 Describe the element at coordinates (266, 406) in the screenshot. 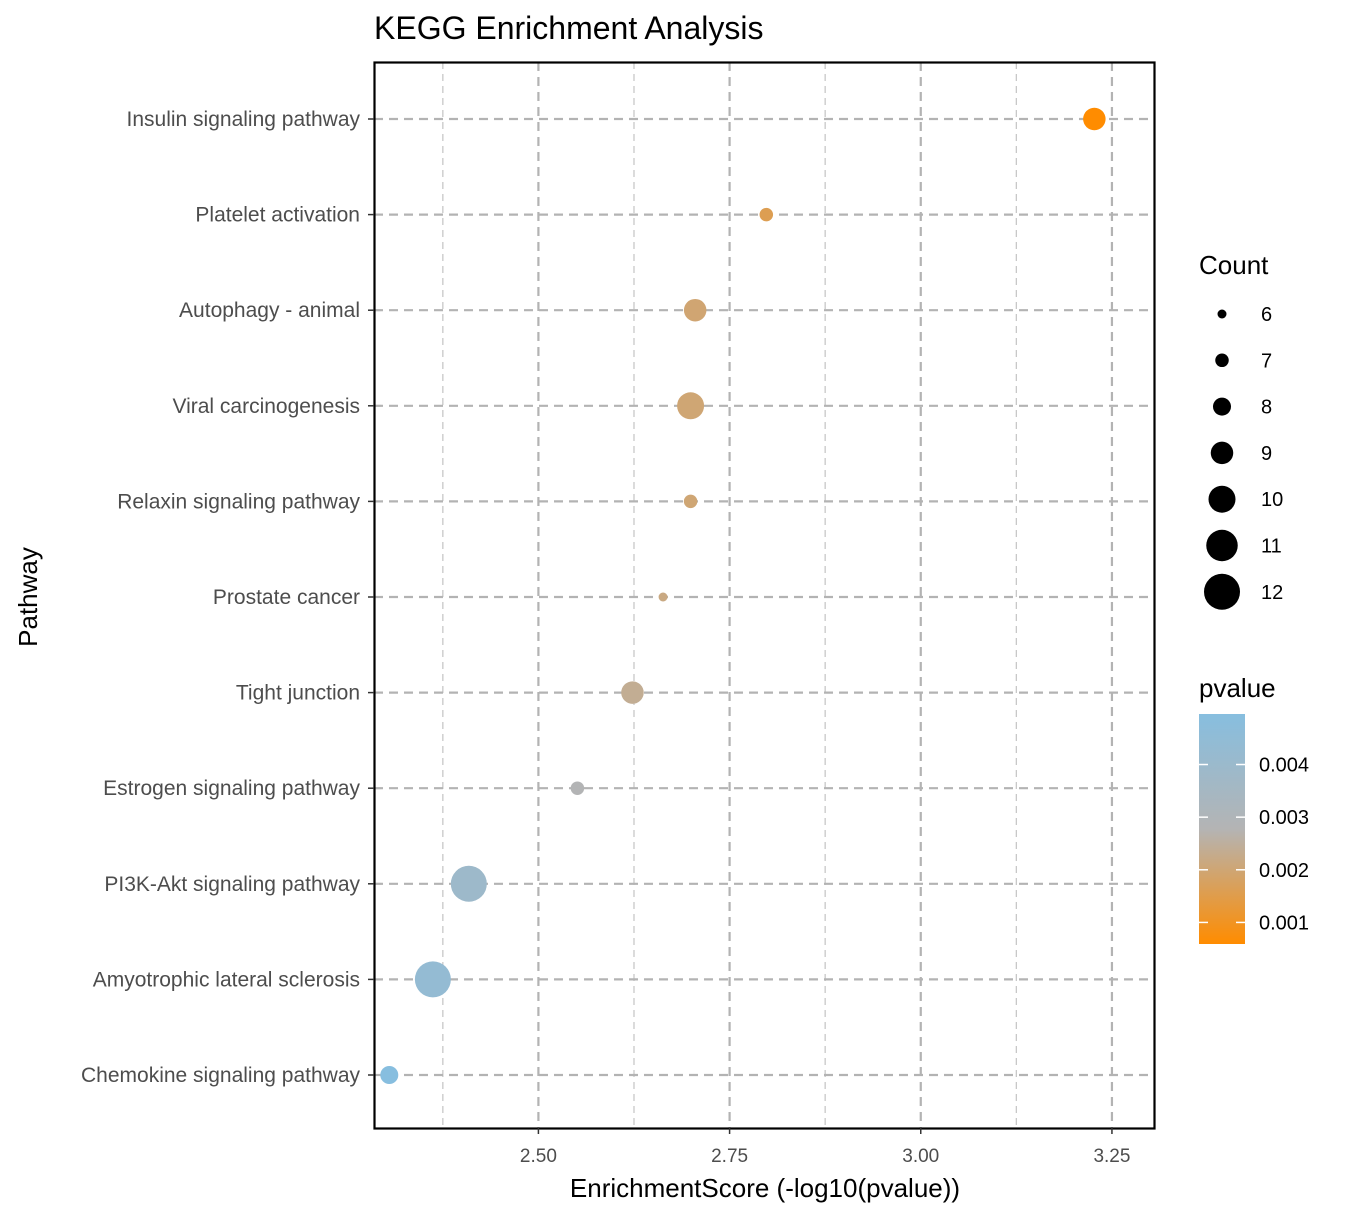

I see `y-tick-label: Viral carcinogenesis` at that location.